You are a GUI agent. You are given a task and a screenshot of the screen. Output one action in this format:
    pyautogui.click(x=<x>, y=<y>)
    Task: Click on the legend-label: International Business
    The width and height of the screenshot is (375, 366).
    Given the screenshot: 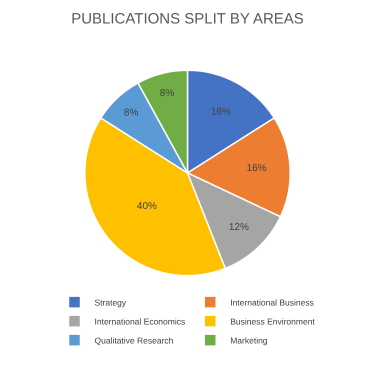 What is the action you would take?
    pyautogui.click(x=272, y=302)
    